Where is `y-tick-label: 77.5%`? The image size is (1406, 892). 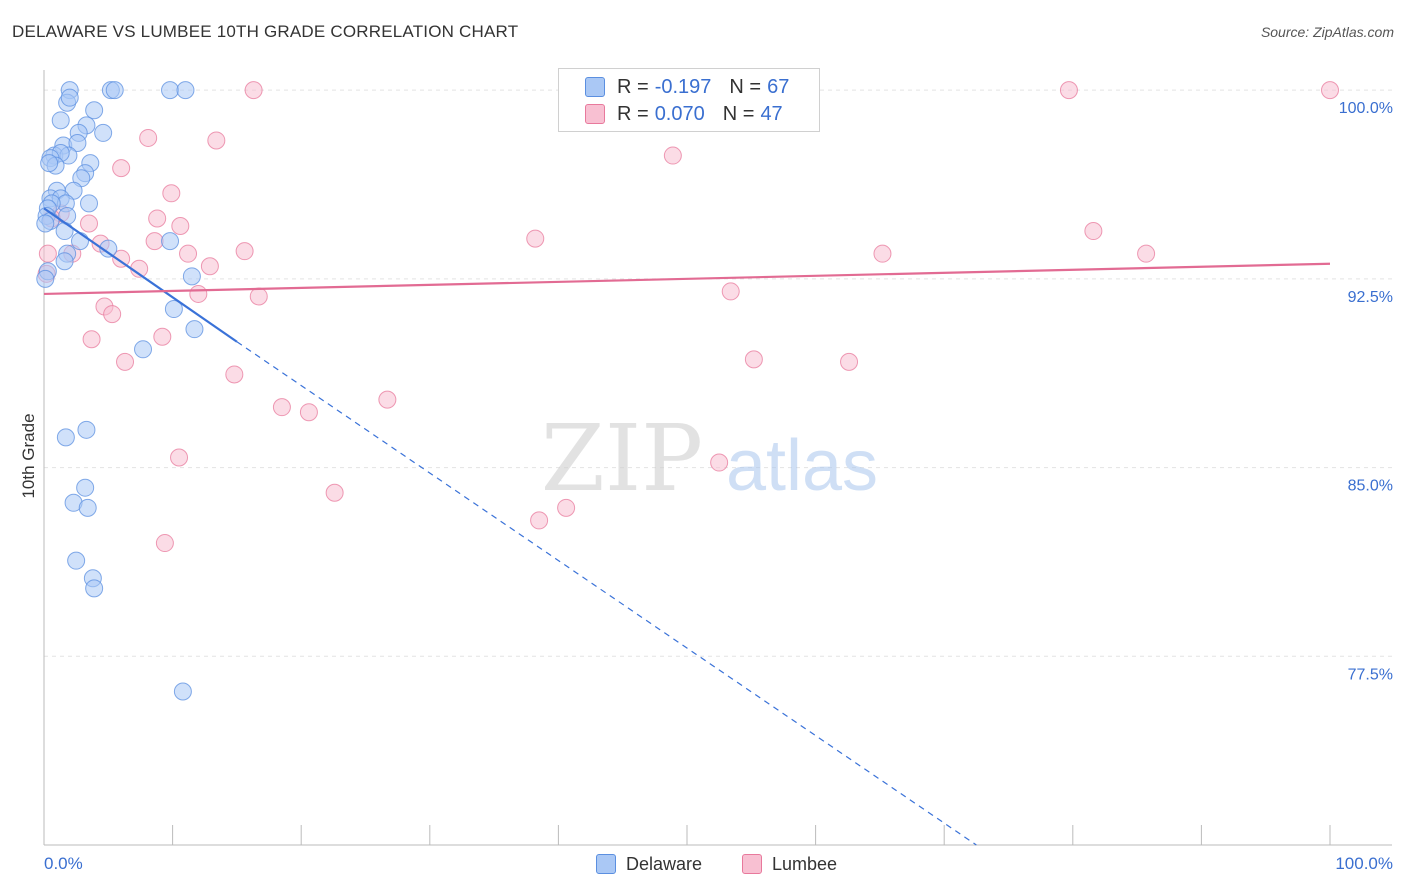 y-tick-label: 77.5% is located at coordinates (1370, 674).